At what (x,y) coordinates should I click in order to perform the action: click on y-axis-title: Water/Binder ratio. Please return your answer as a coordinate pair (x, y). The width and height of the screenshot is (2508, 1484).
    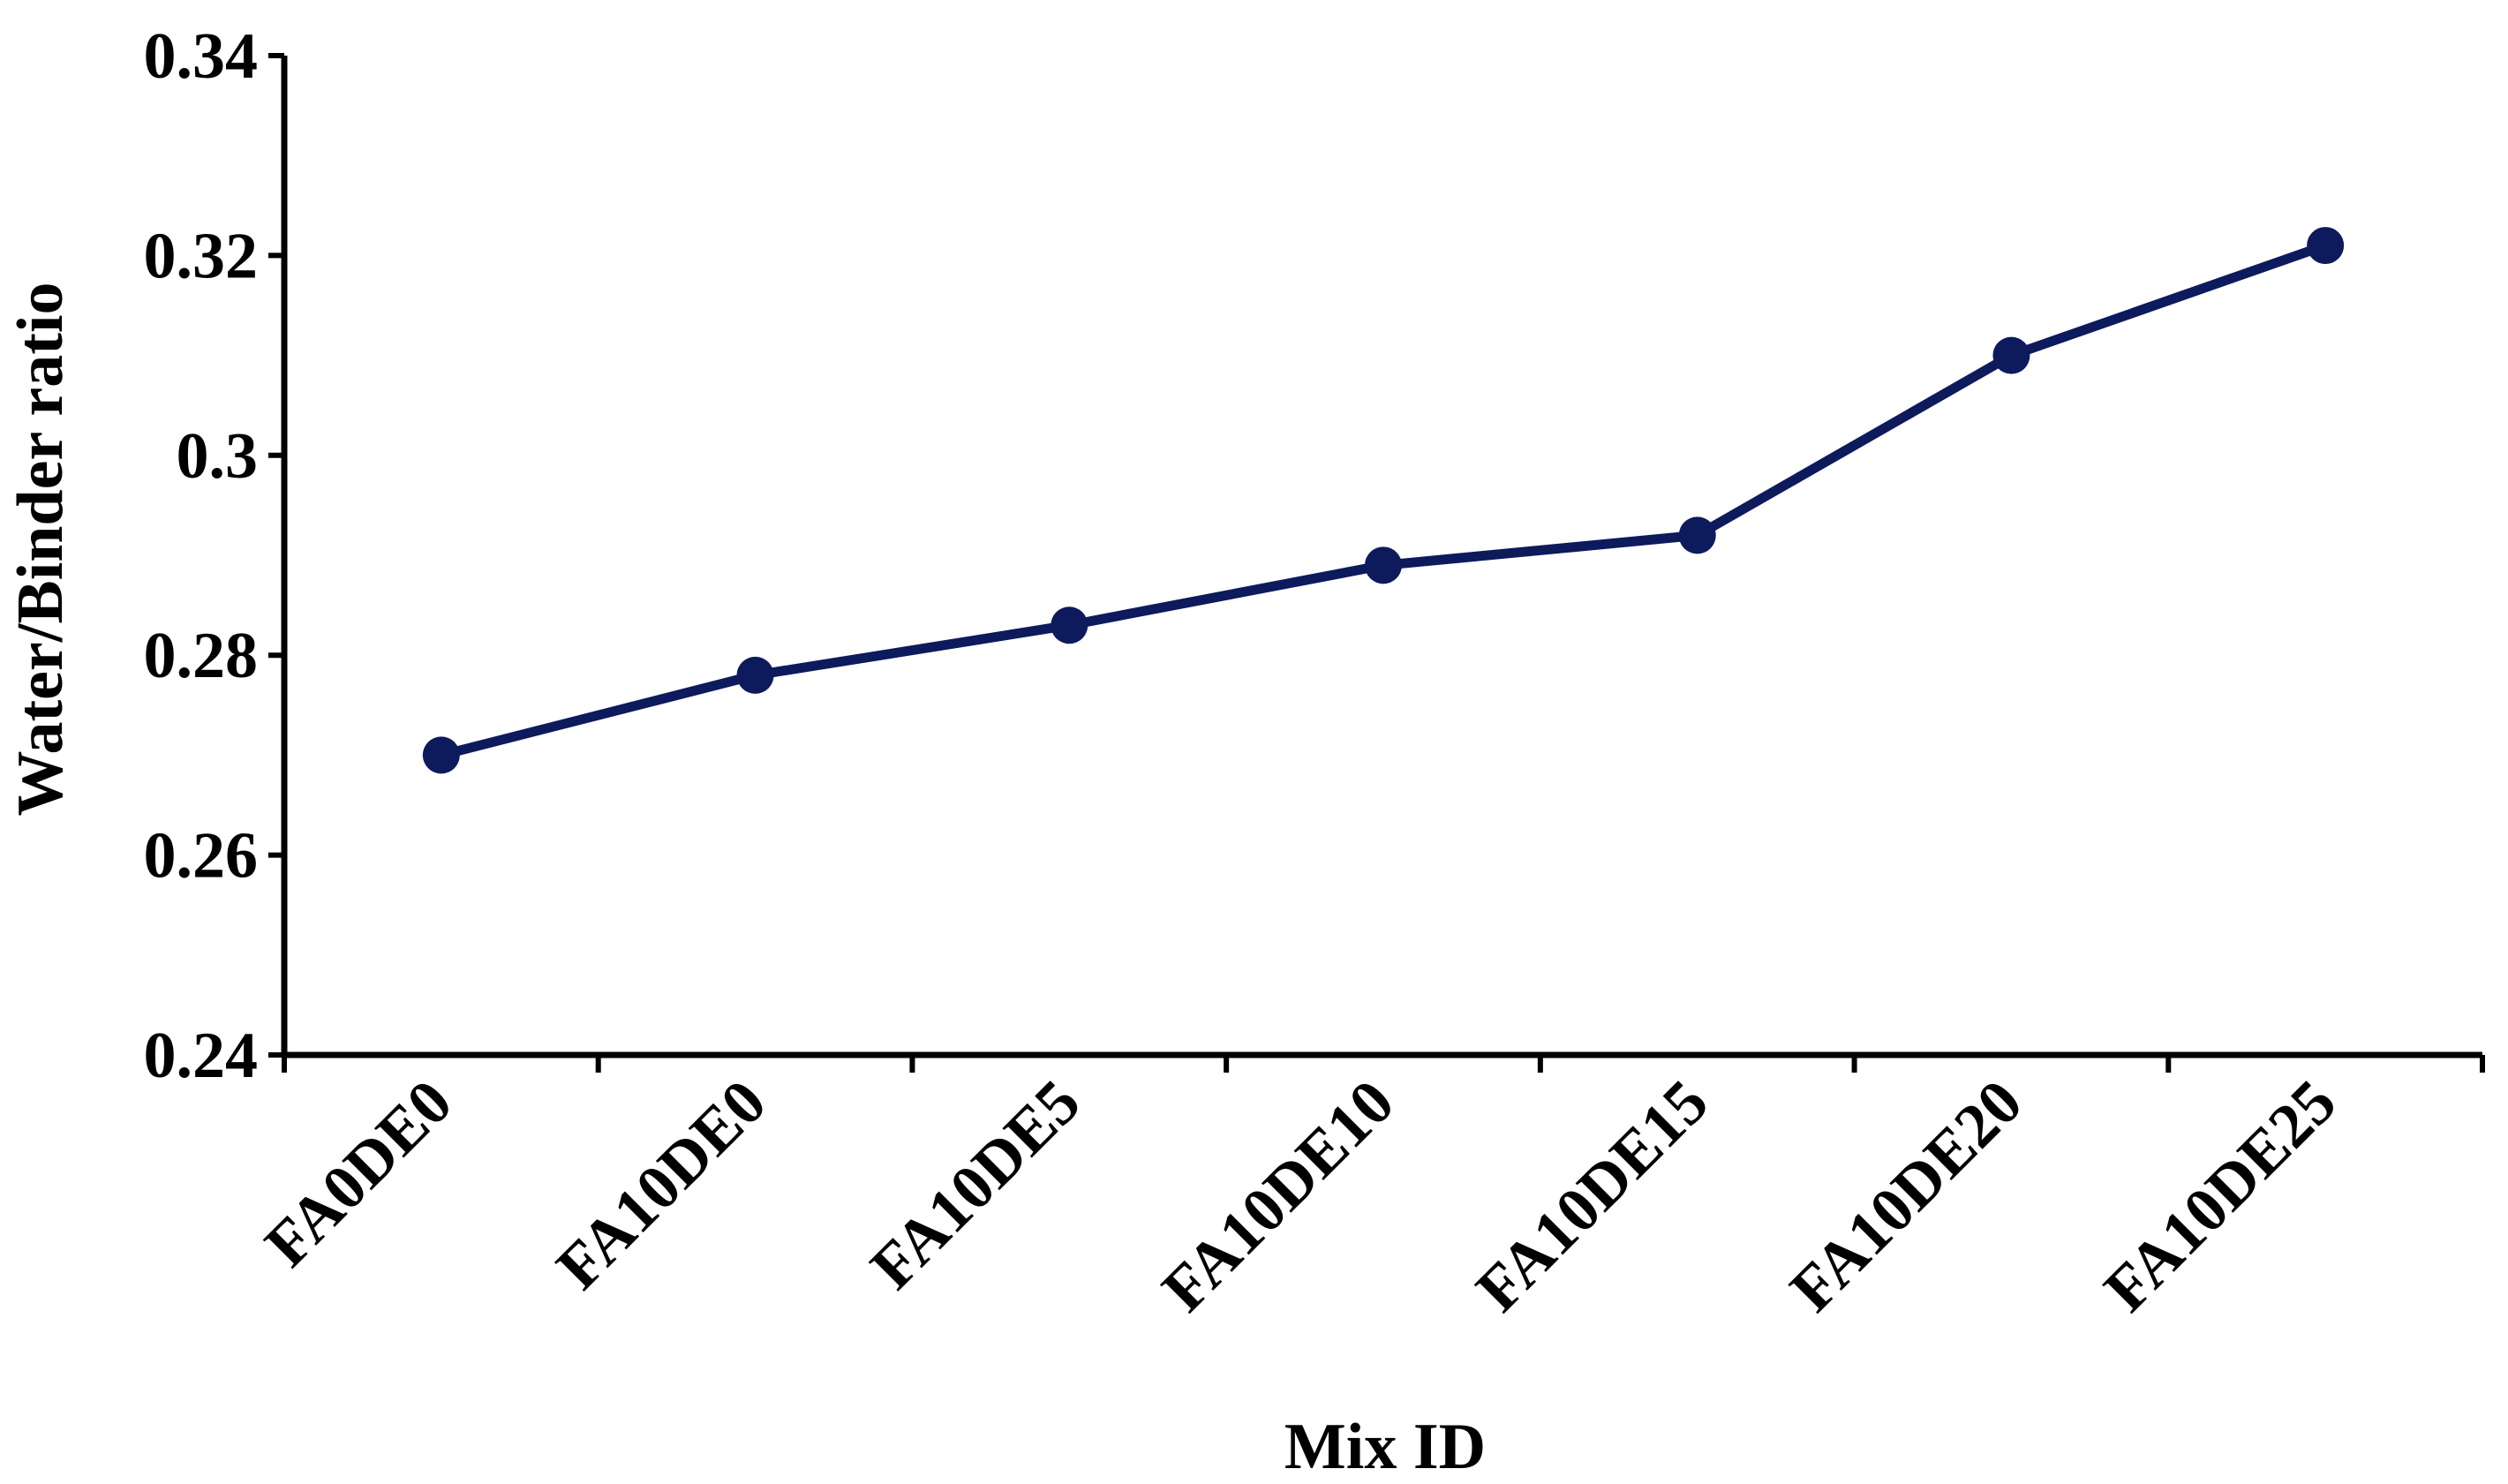
    Looking at the image, I should click on (40, 549).